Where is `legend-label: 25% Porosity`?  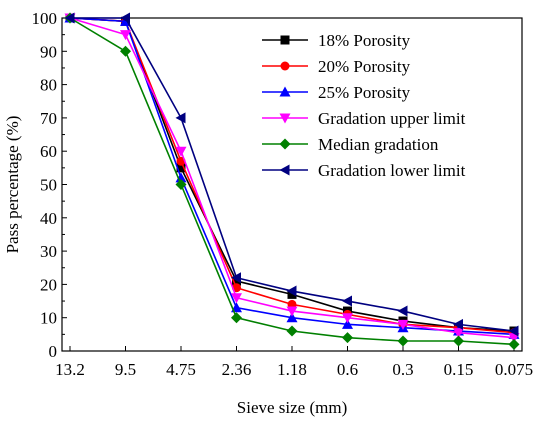 legend-label: 25% Porosity is located at coordinates (364, 92).